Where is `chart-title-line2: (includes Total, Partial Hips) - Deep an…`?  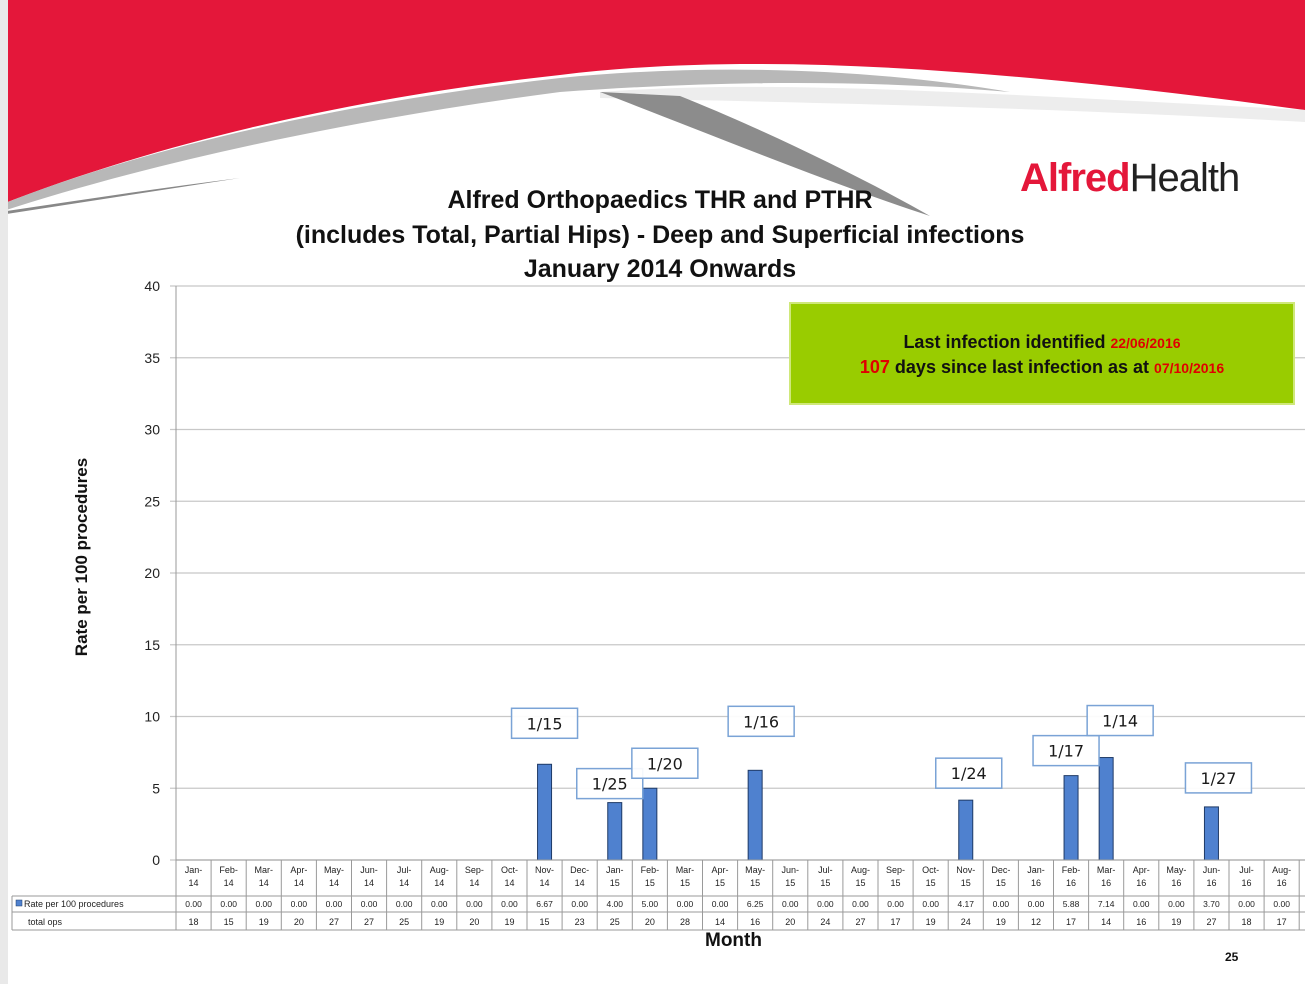
chart-title-line2: (includes Total, Partial Hips) - Deep an… is located at coordinates (660, 235).